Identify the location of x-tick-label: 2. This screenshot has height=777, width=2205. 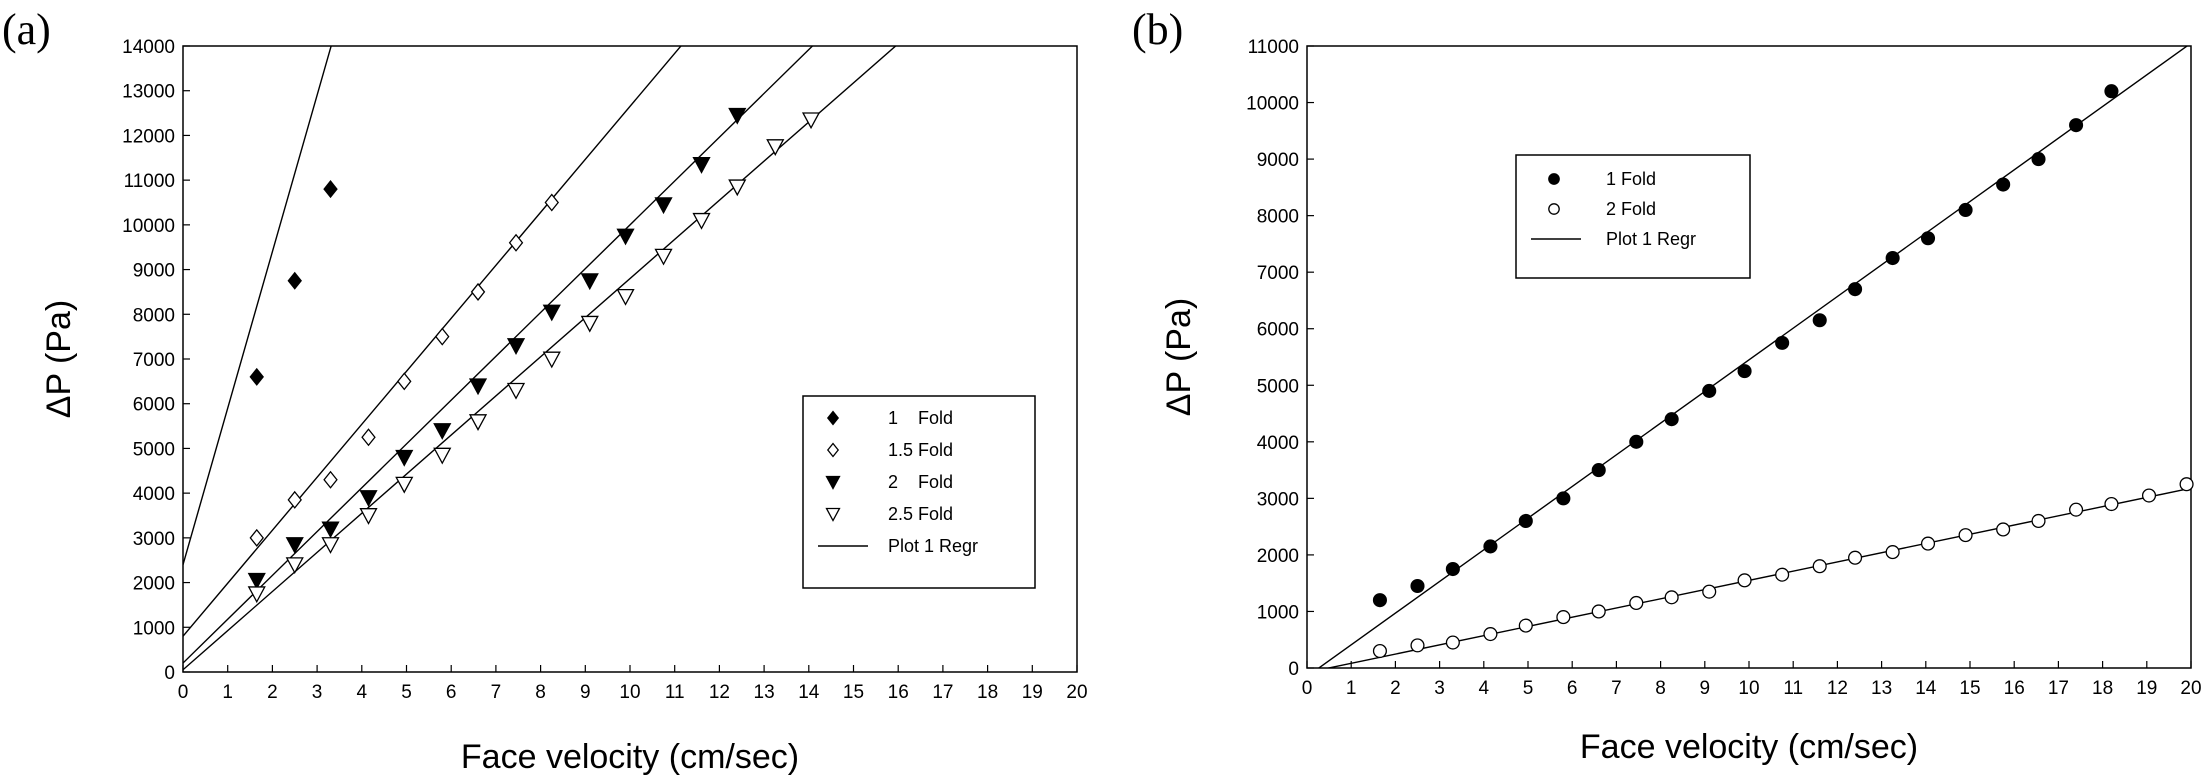
(272, 692).